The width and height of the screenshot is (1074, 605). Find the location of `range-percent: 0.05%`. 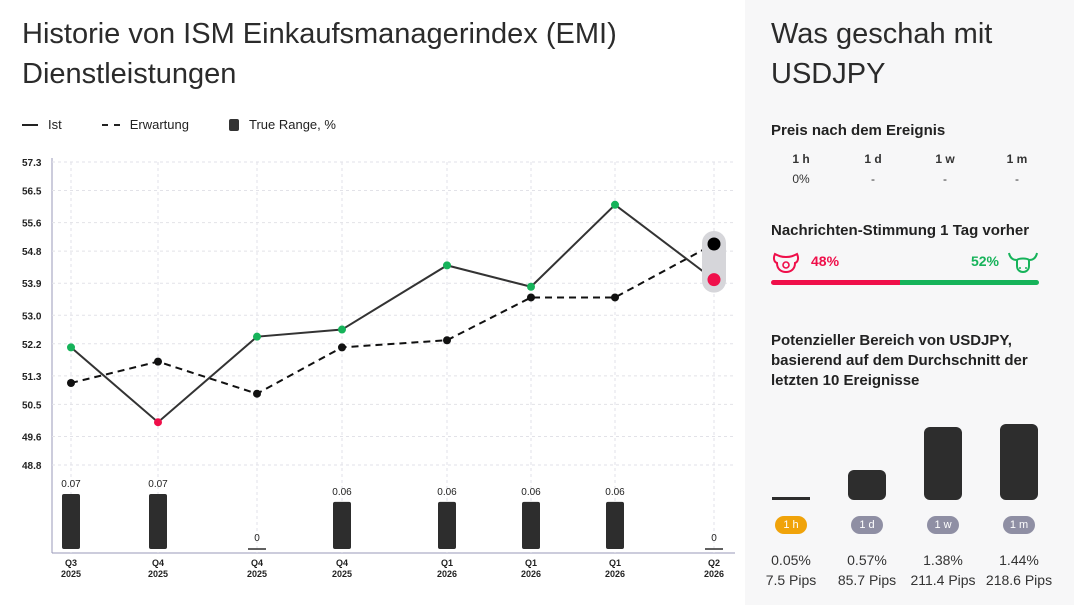

range-percent: 0.05% is located at coordinates (791, 560).